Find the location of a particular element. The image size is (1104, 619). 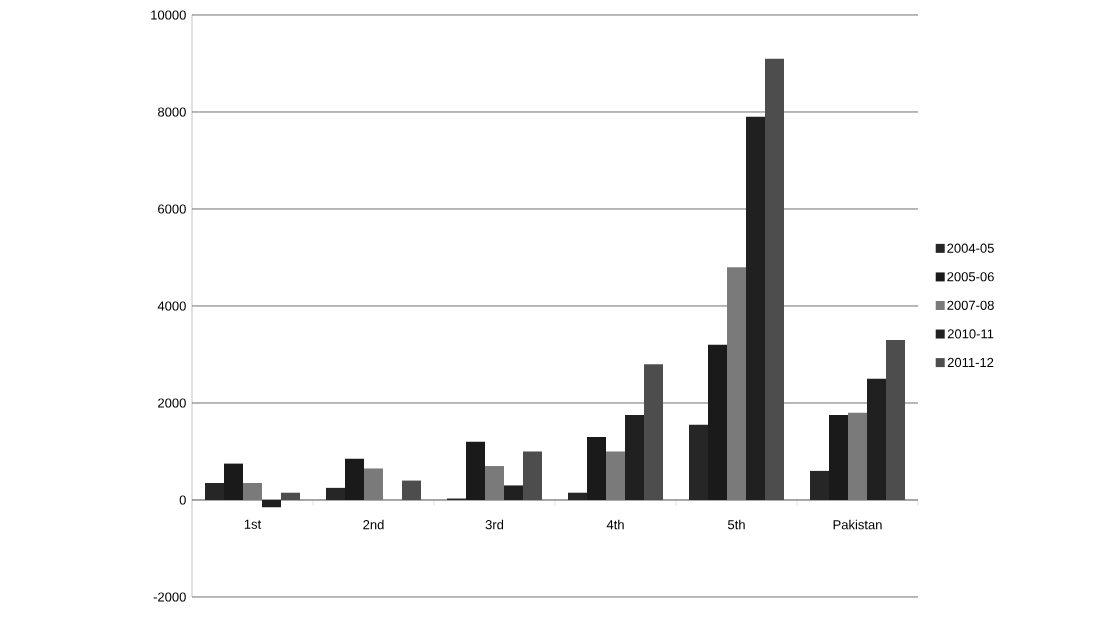

y-tick-label: 4000 is located at coordinates (171, 306).